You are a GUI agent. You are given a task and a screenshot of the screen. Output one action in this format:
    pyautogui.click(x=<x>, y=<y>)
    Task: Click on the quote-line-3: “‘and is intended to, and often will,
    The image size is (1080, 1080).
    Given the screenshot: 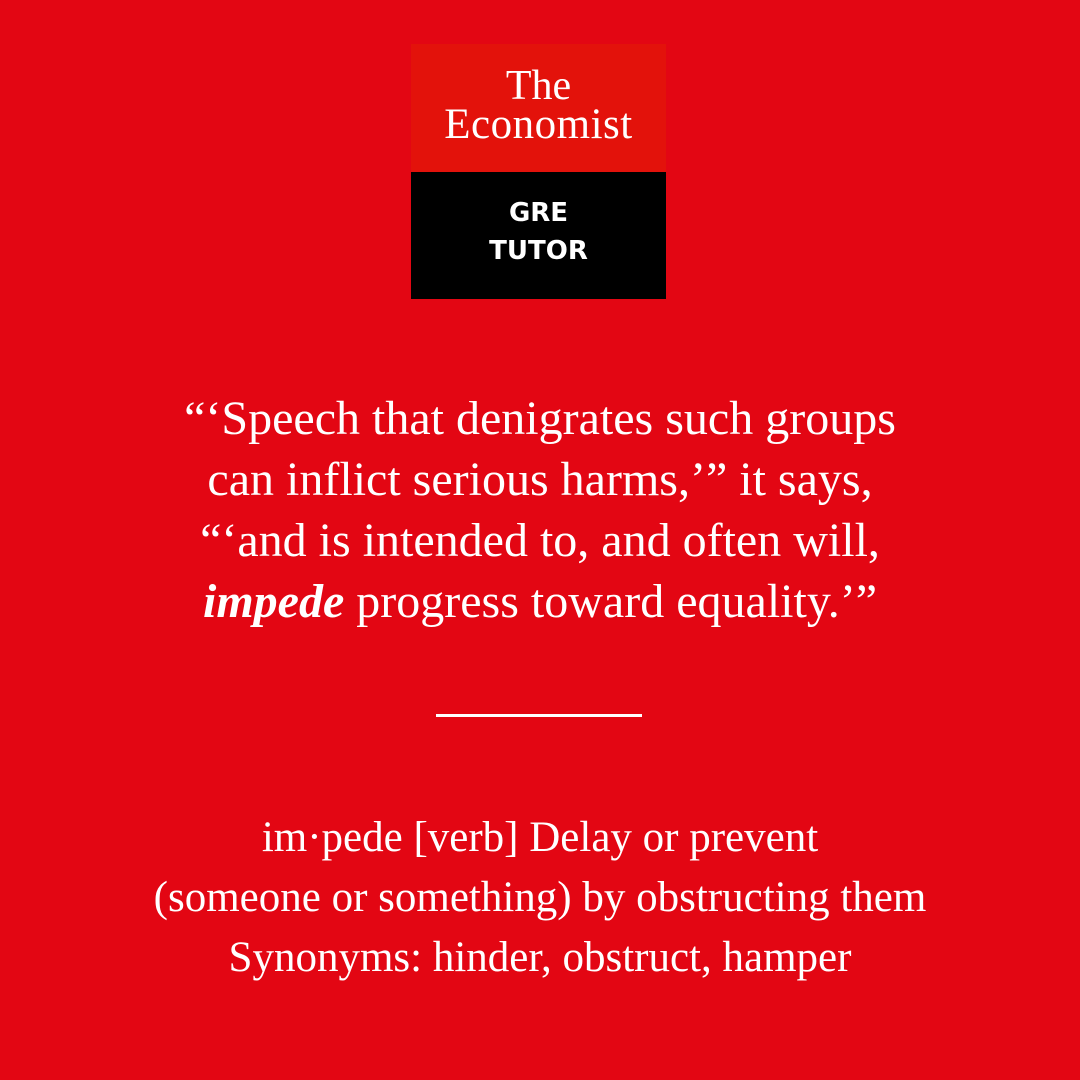 What is the action you would take?
    pyautogui.click(x=540, y=540)
    